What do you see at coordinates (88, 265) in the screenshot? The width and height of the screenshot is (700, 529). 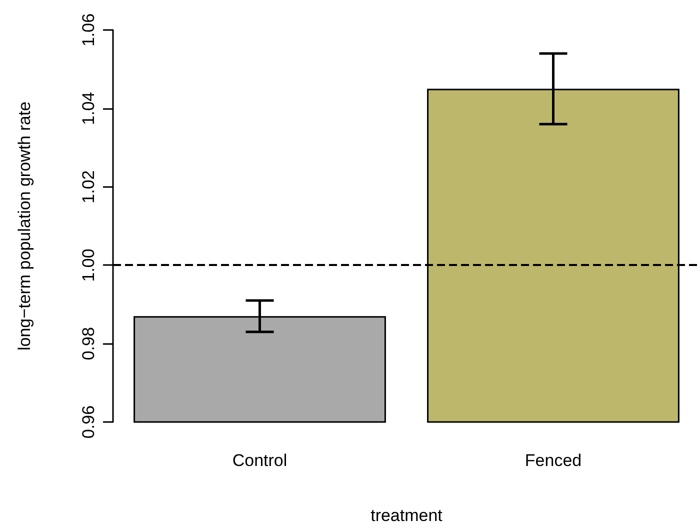 I see `y-tick-label: 1.00` at bounding box center [88, 265].